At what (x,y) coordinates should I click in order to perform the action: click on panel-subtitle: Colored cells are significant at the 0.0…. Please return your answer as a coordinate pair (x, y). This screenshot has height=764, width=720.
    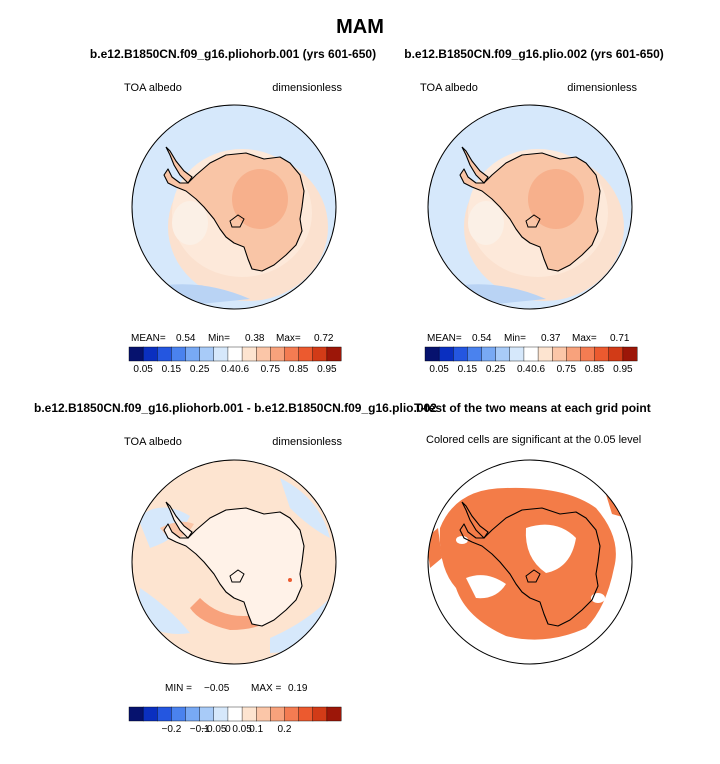
    Looking at the image, I should click on (534, 440).